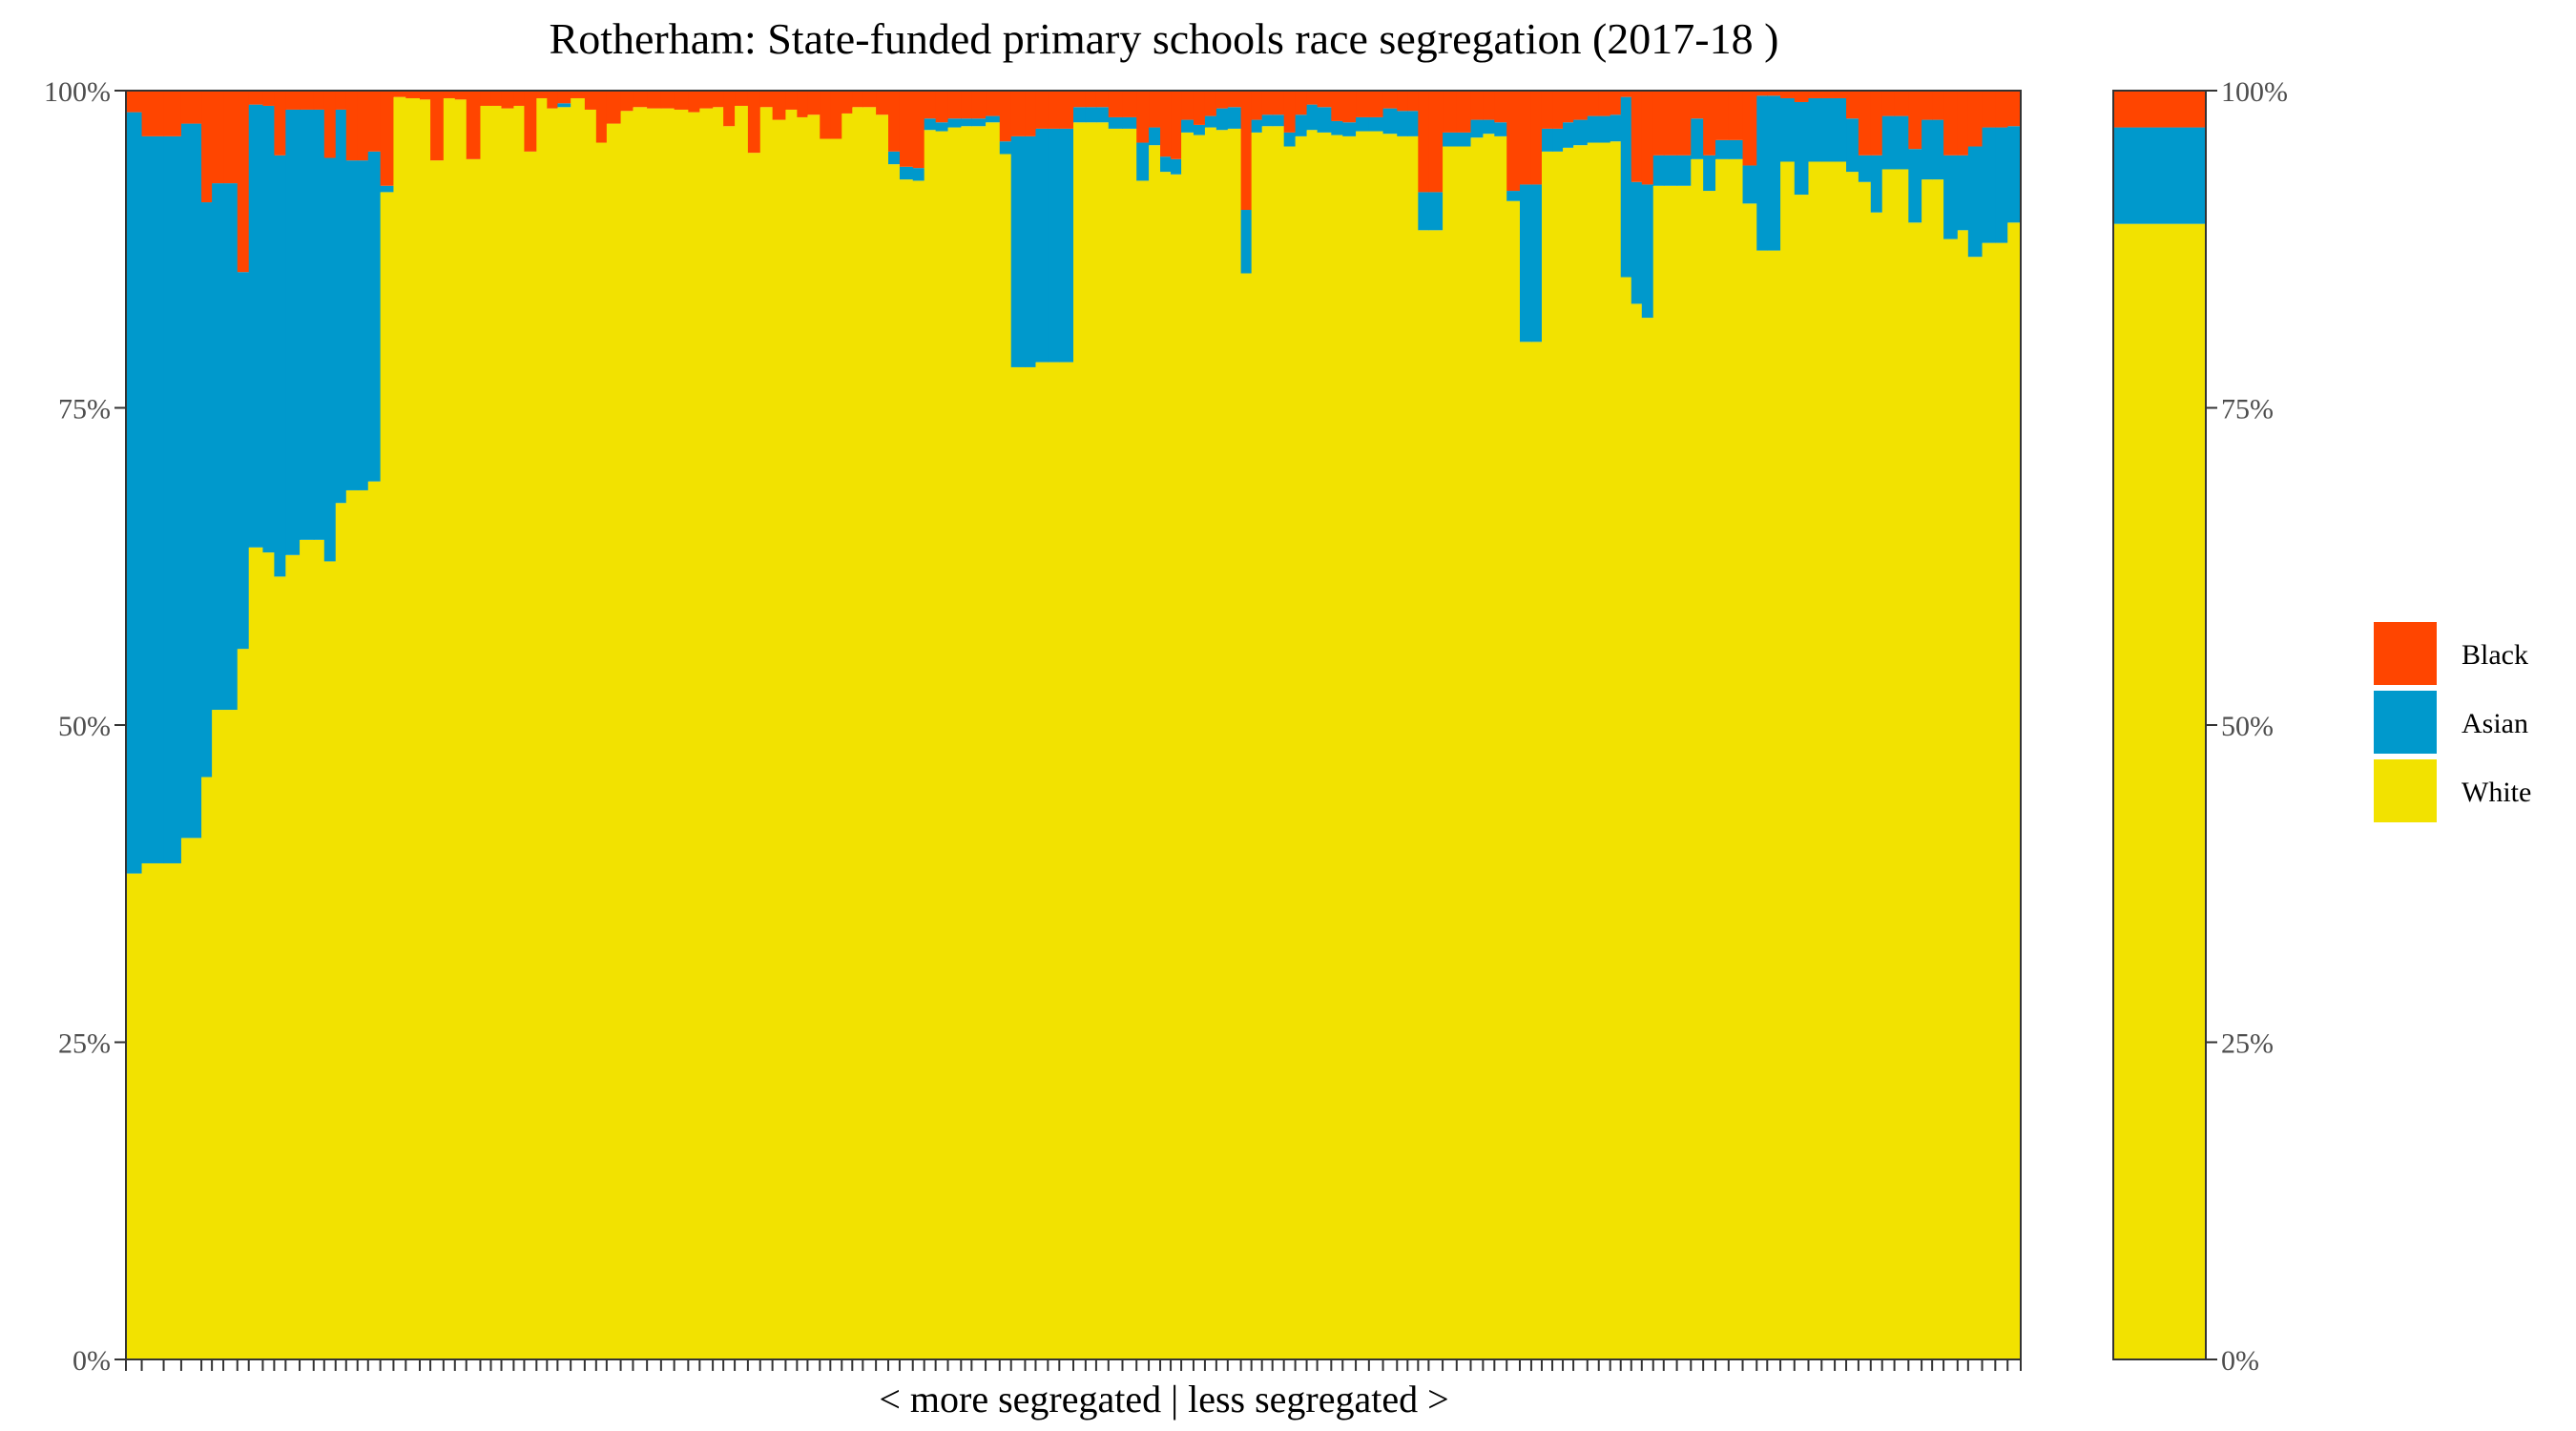 The height and width of the screenshot is (1431, 2576). What do you see at coordinates (2159, 725) in the screenshot?
I see `total-panel` at bounding box center [2159, 725].